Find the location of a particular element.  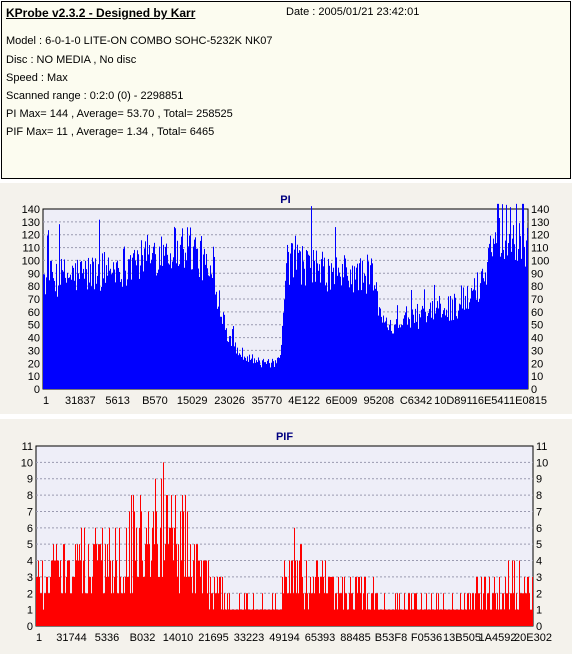

pi-xtick: 10D891 is located at coordinates (453, 401).